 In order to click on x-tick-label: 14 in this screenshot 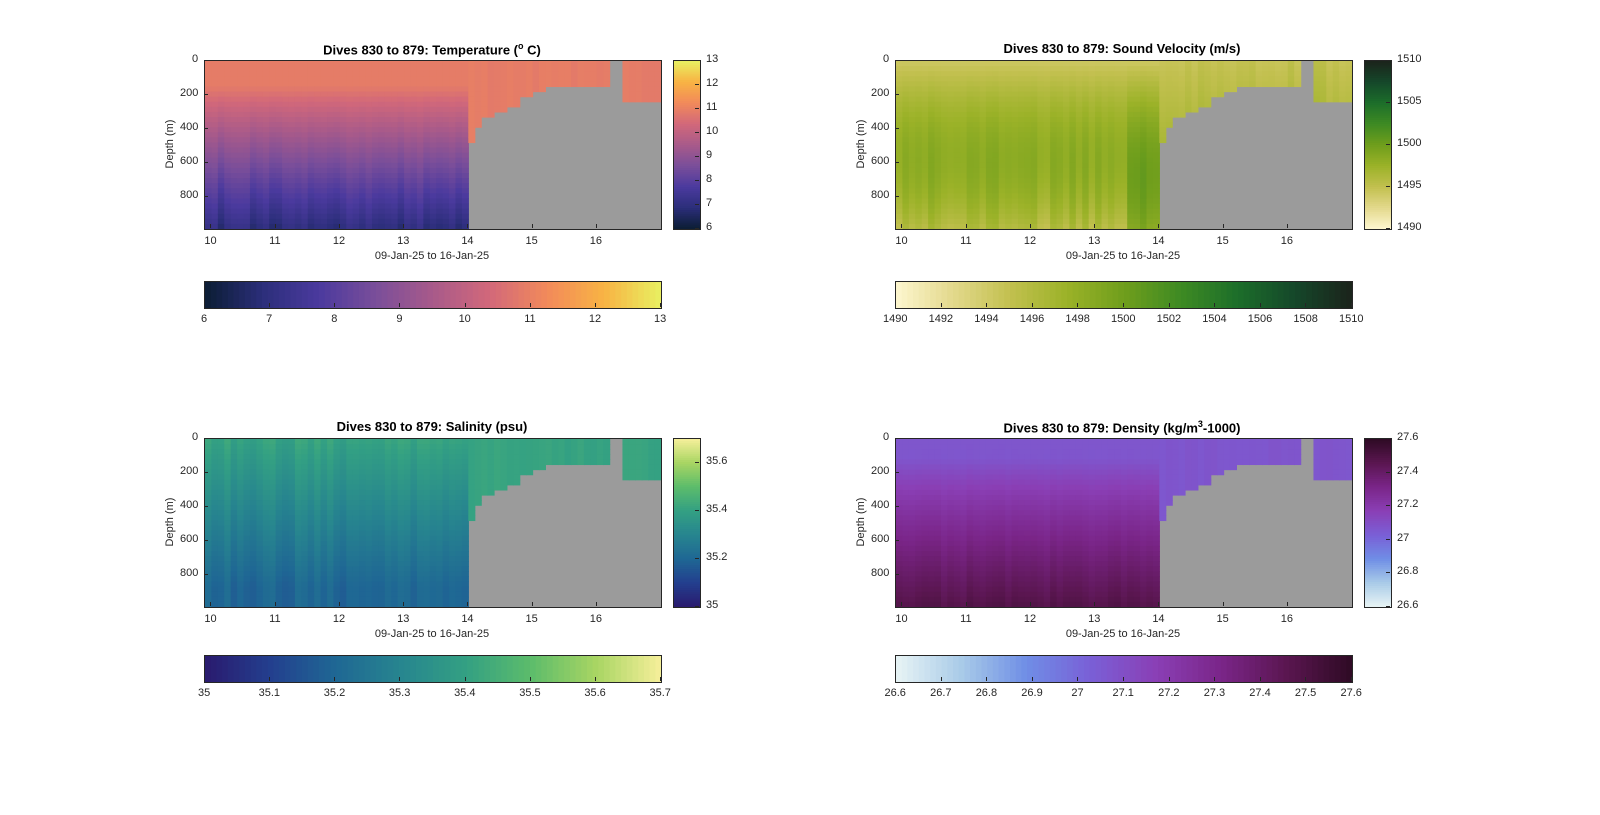, I will do `click(1158, 241)`.